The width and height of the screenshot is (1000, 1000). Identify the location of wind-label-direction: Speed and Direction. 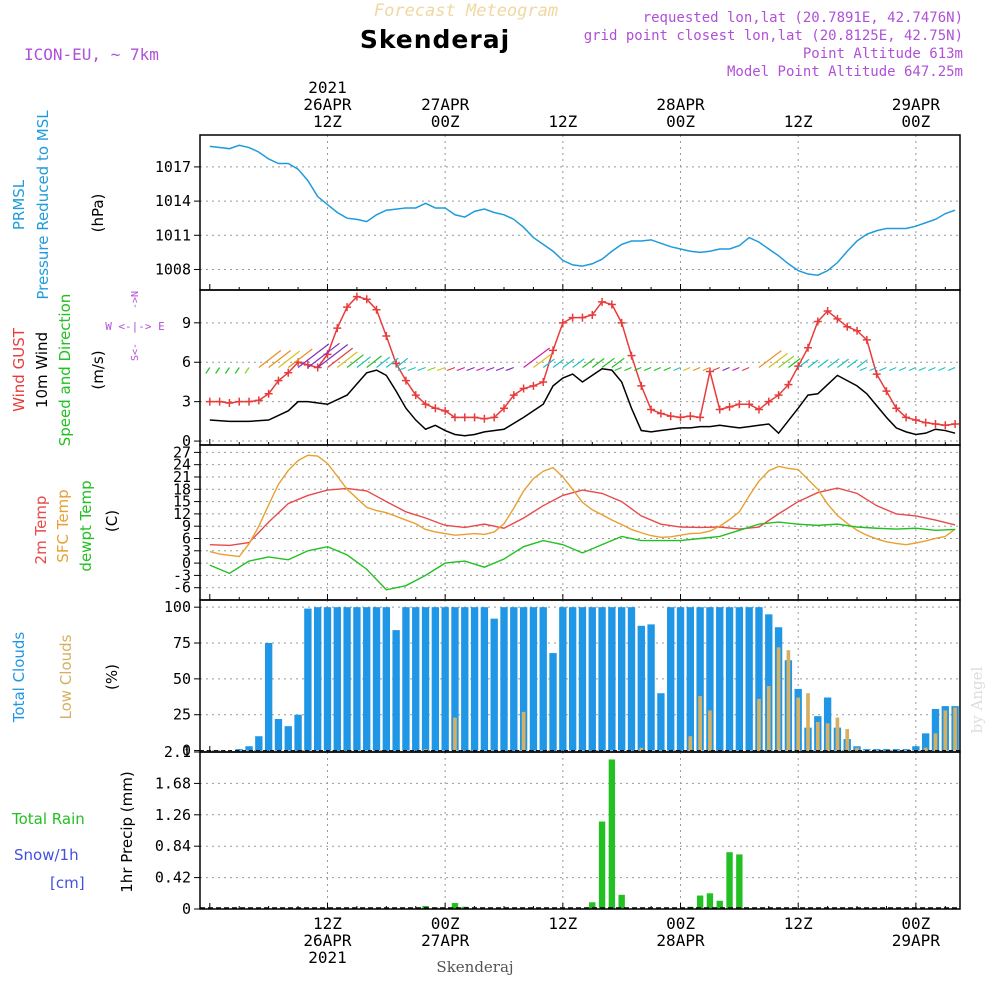
(65, 370).